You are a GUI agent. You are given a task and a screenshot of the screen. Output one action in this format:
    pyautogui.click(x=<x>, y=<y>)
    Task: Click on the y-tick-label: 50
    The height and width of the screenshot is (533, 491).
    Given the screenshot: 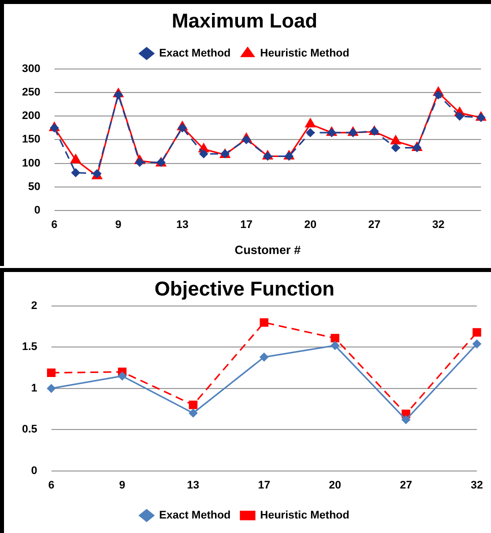 What is the action you would take?
    pyautogui.click(x=34, y=186)
    